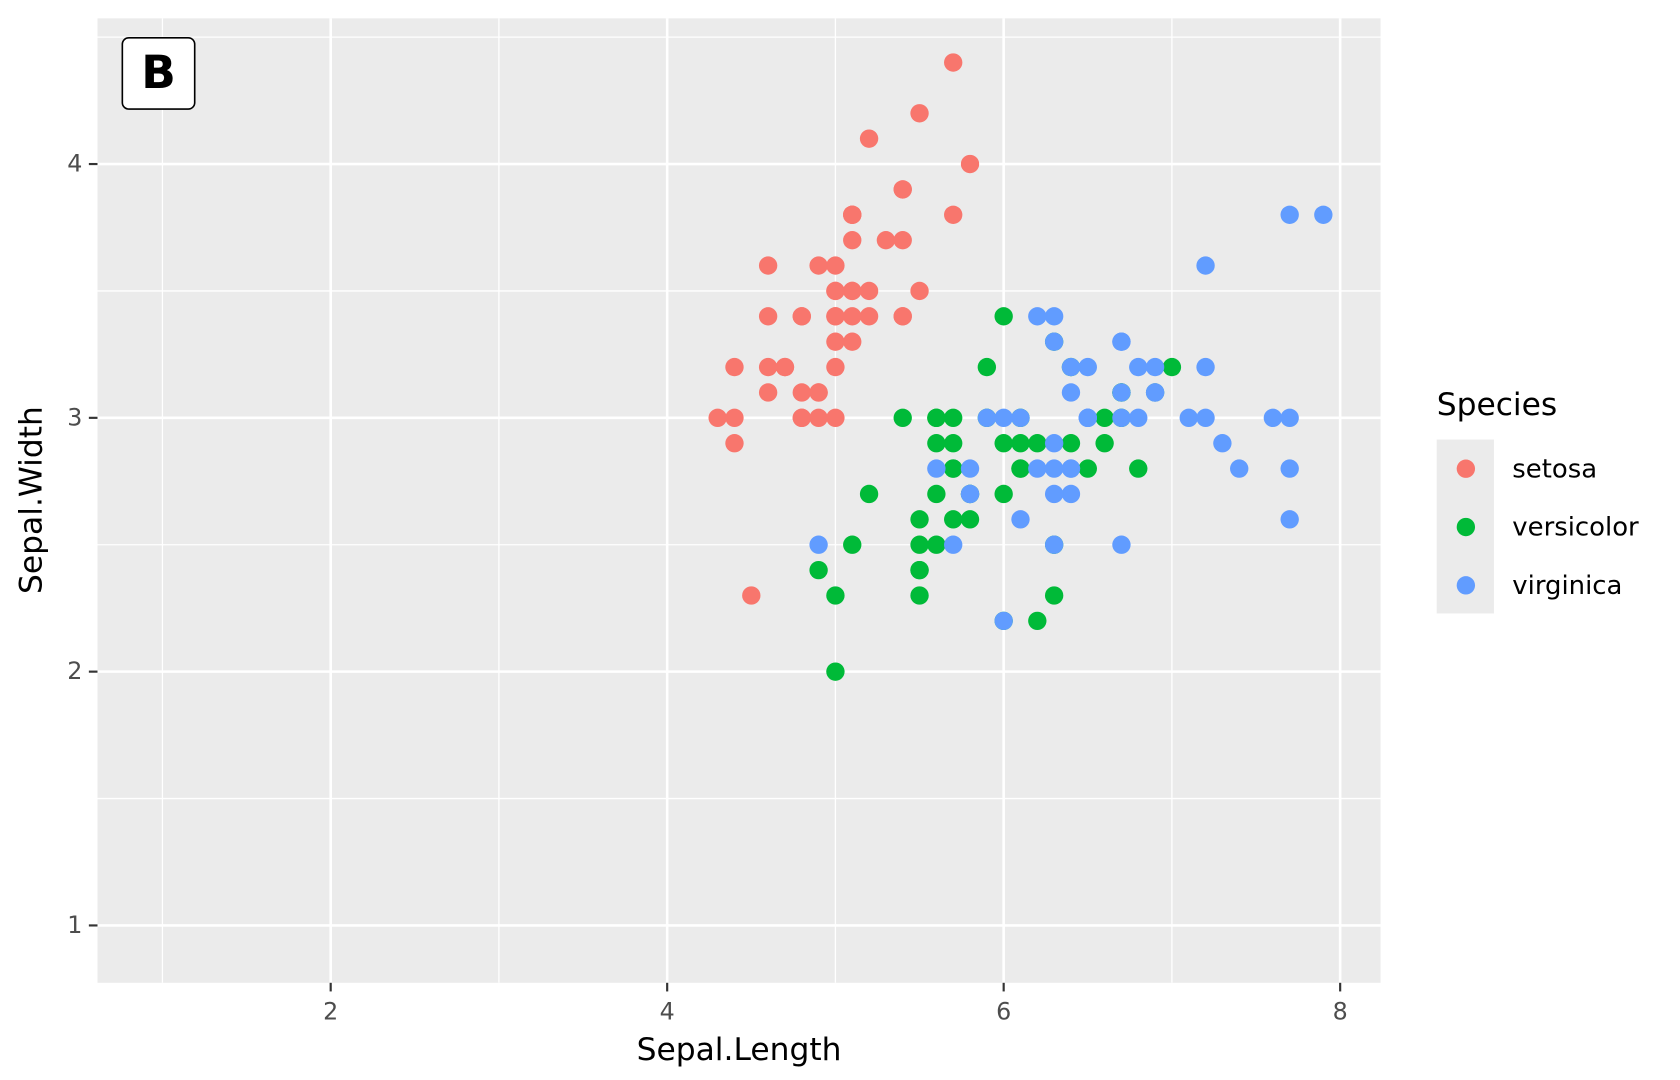 Image resolution: width=1680 pixels, height=1080 pixels. Describe the element at coordinates (1567, 586) in the screenshot. I see `legend-label: virginica` at that location.